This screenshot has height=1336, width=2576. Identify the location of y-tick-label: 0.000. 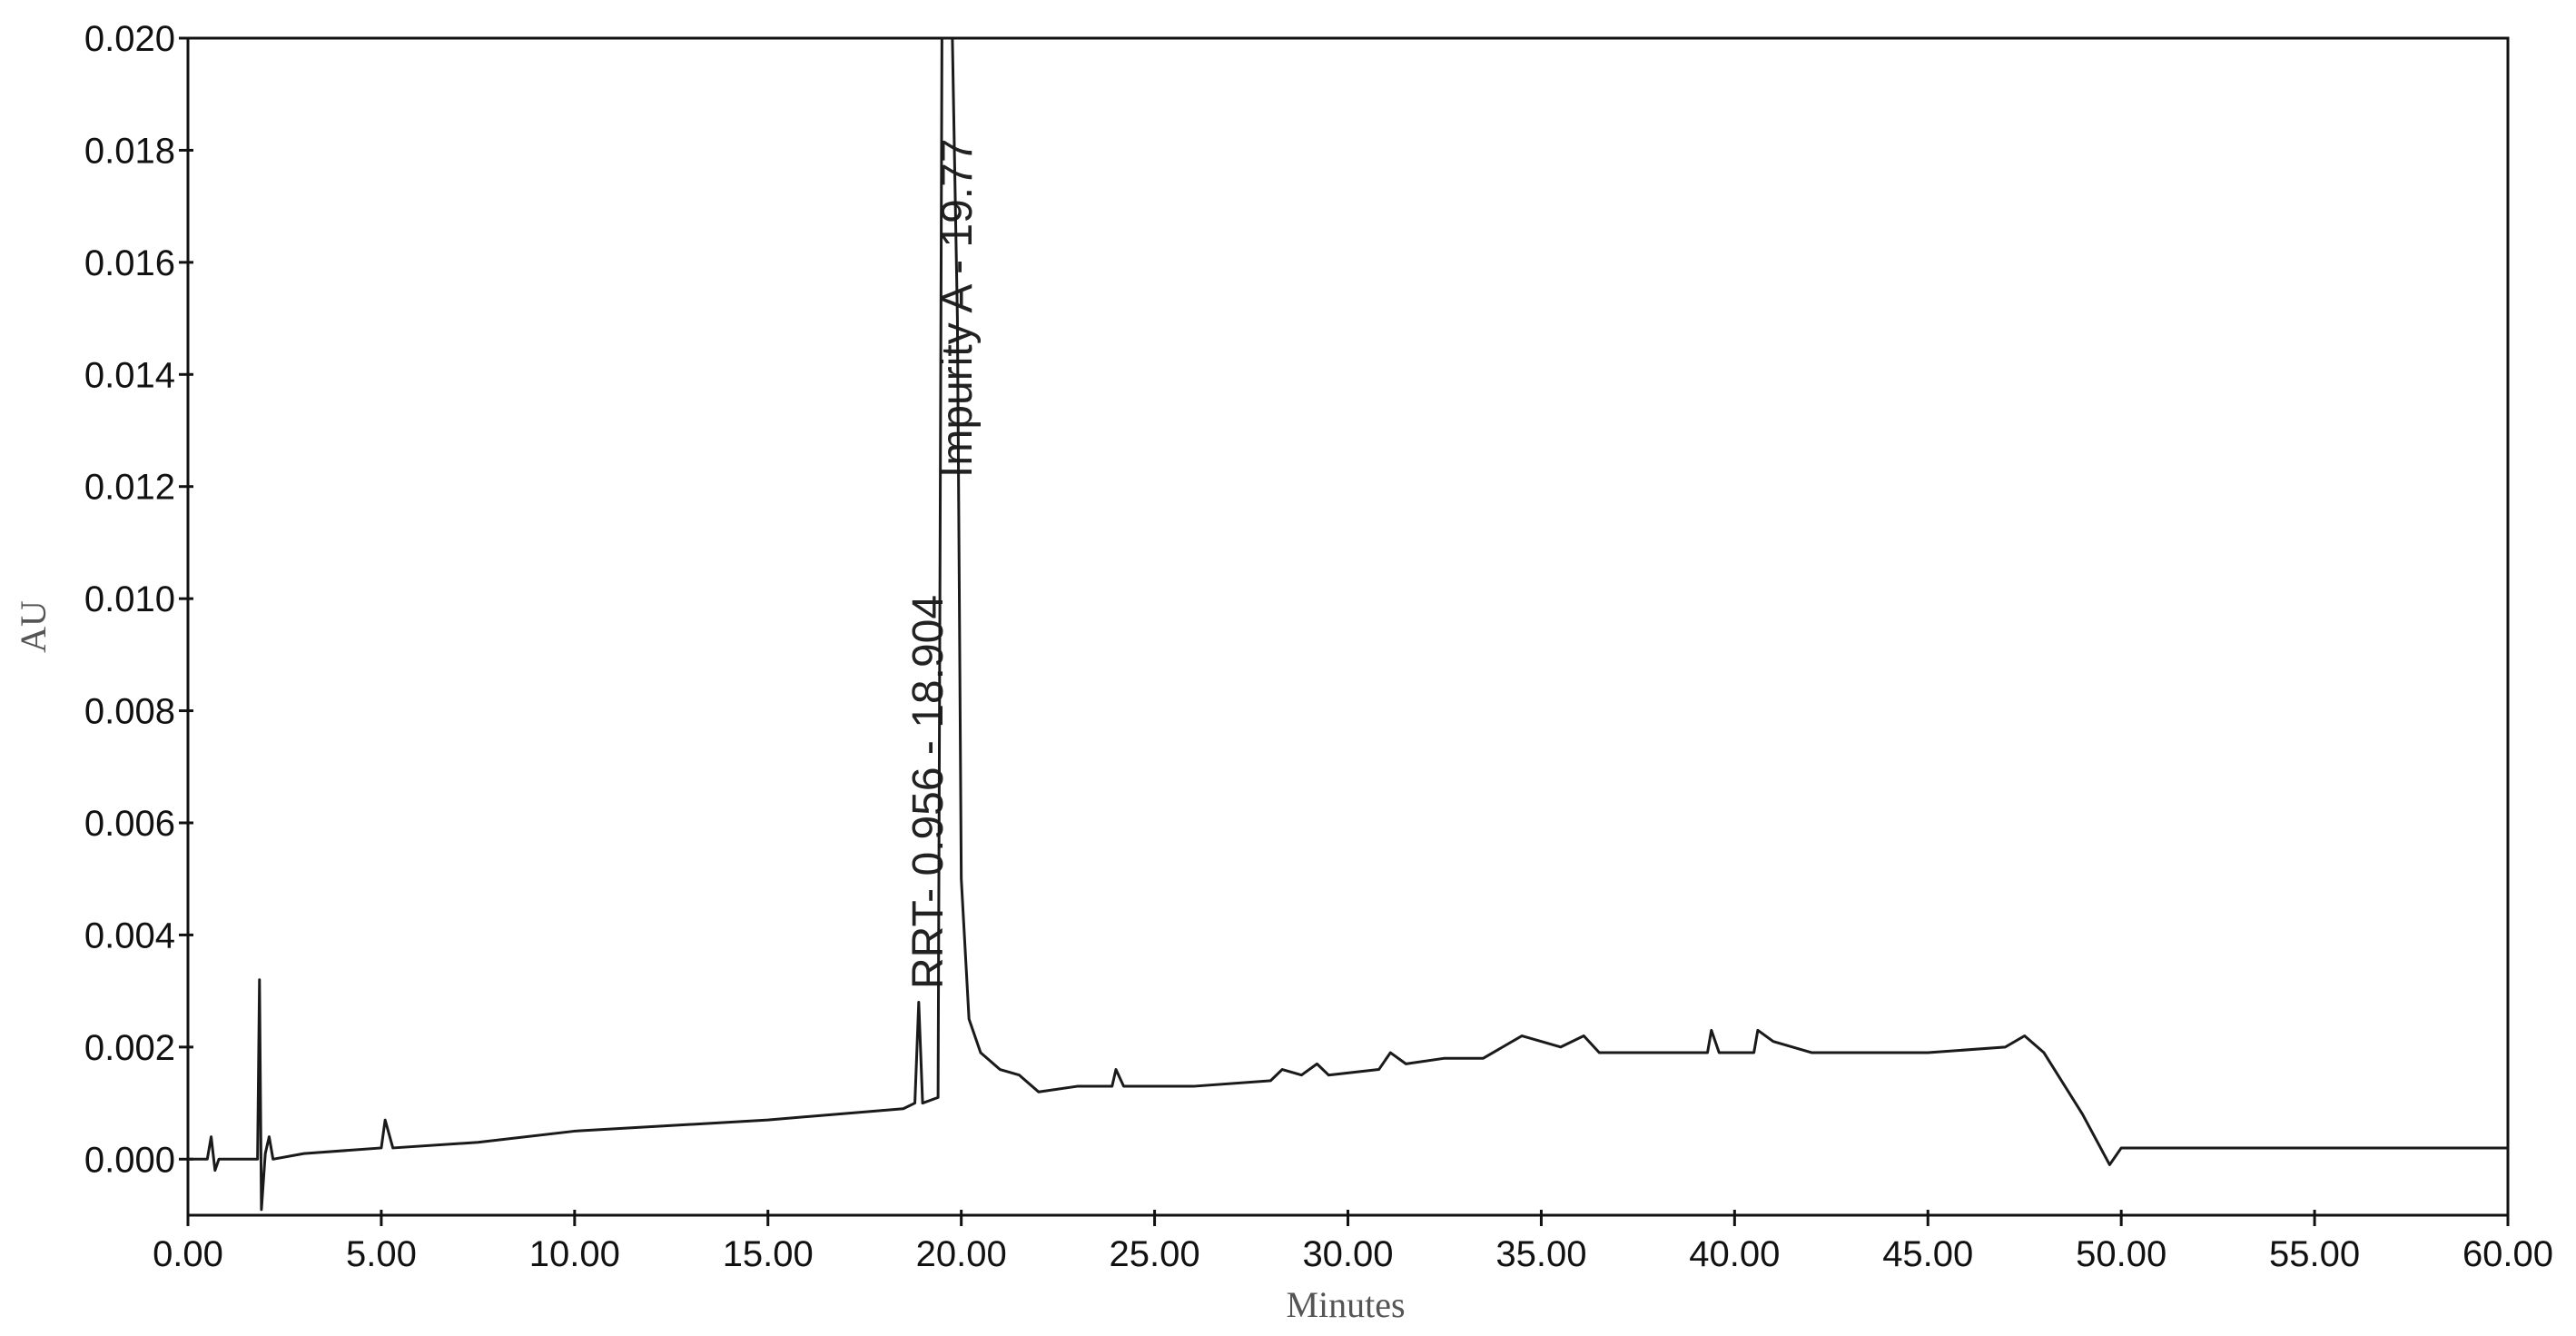
(129, 1160).